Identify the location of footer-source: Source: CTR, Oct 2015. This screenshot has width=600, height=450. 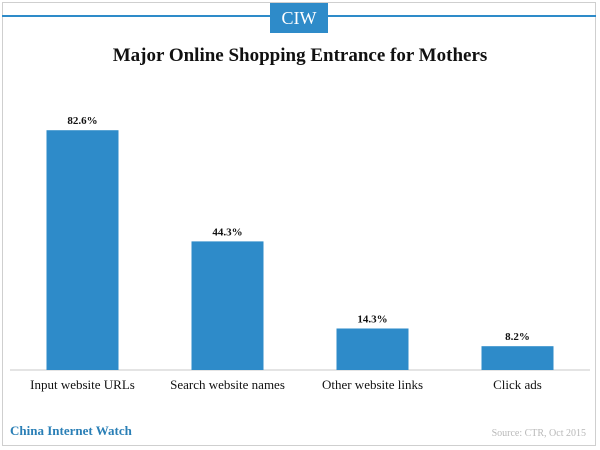
(538, 433).